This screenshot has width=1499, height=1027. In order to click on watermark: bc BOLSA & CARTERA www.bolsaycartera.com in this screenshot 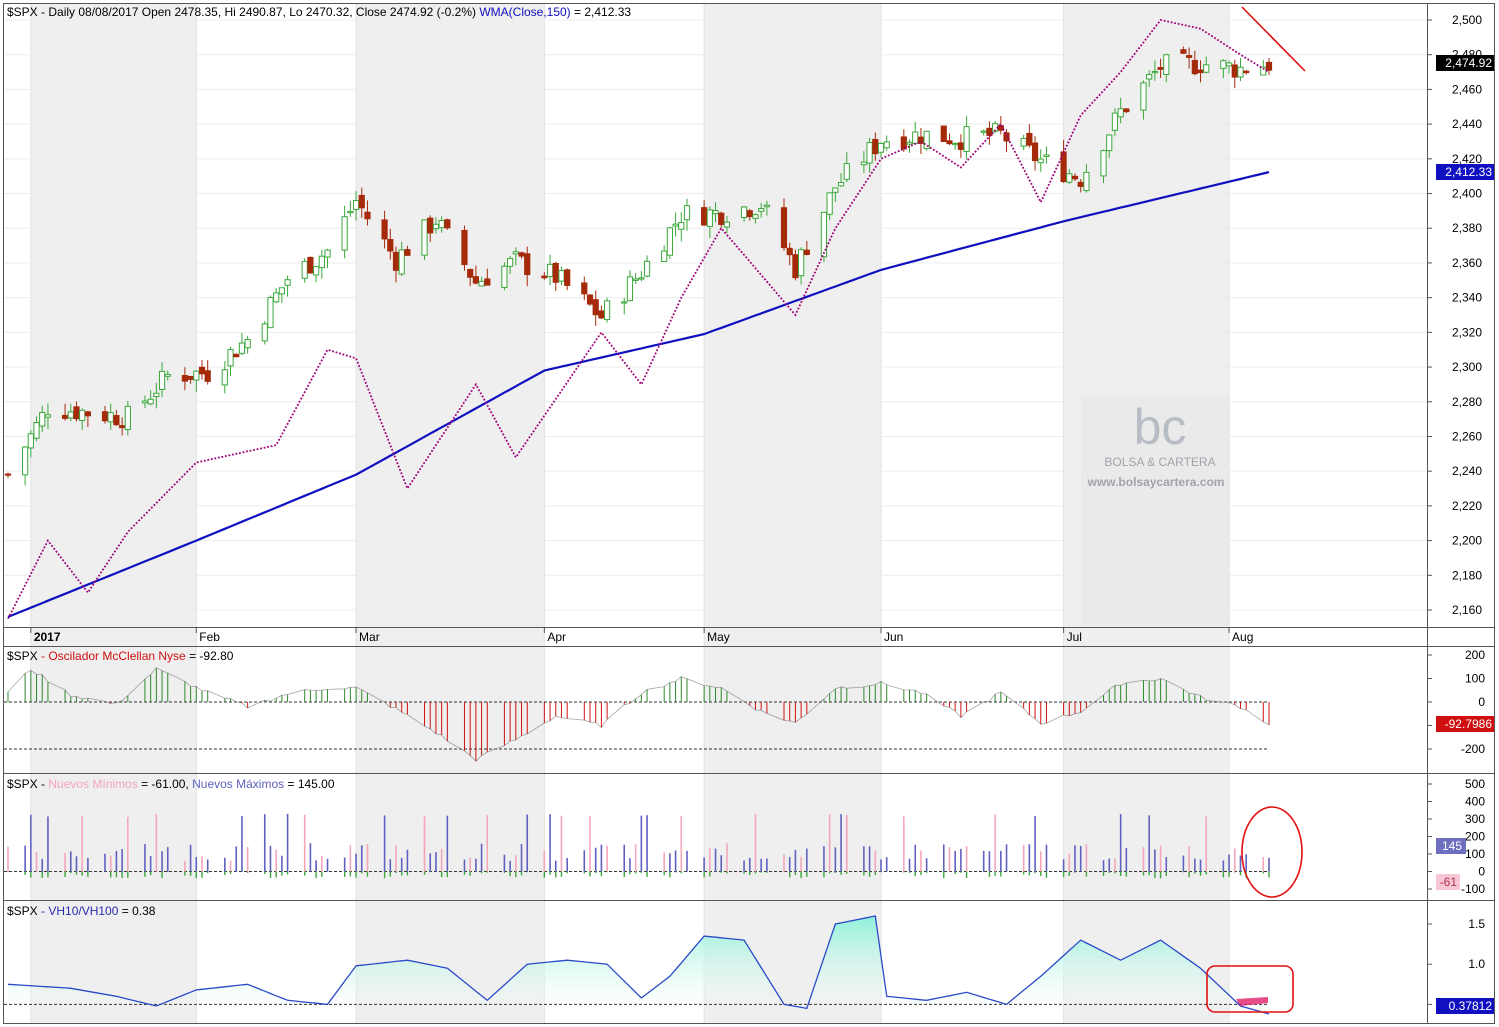, I will do `click(1155, 510)`.